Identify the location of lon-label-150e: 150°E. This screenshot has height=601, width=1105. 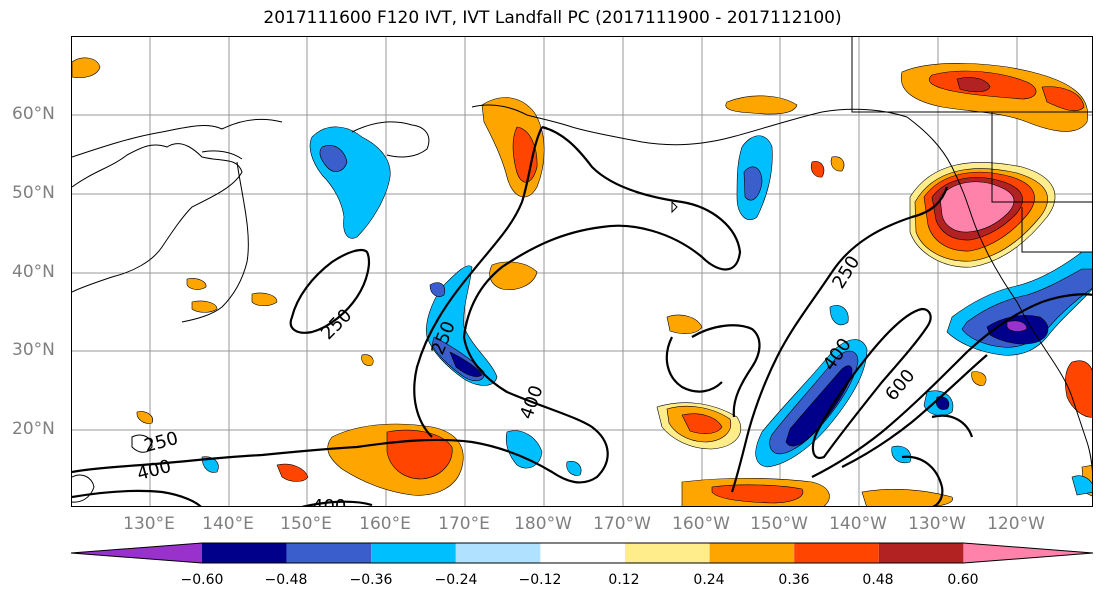
(306, 524).